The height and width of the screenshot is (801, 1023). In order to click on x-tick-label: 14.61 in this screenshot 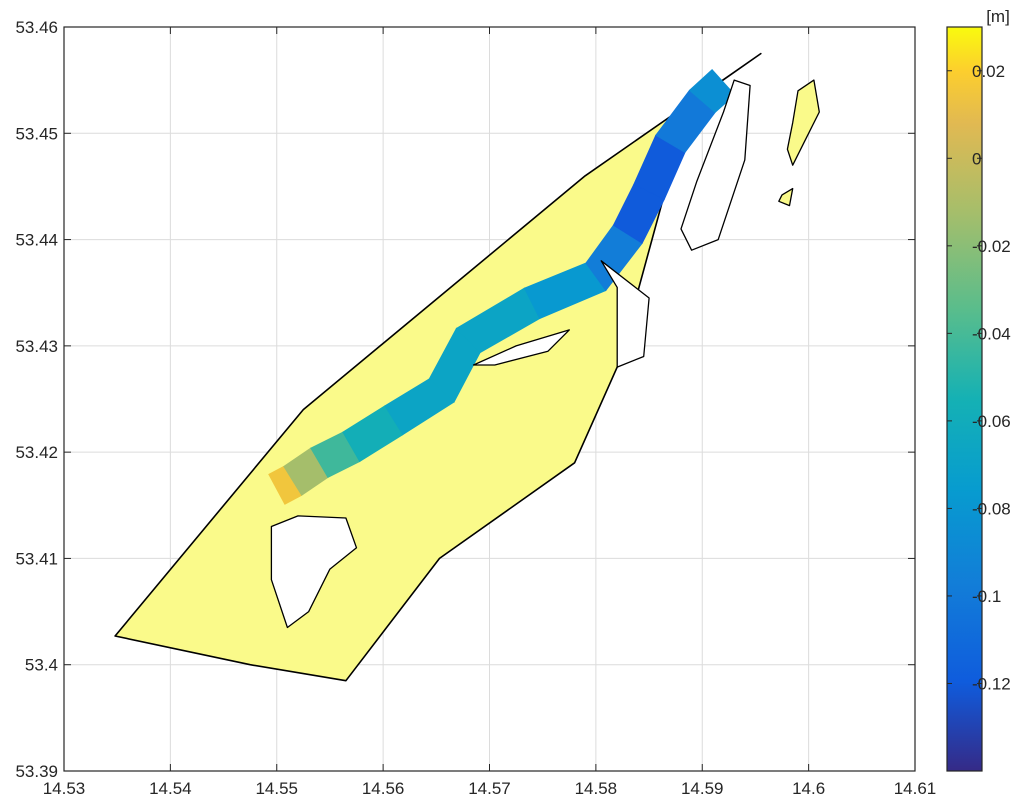, I will do `click(915, 788)`.